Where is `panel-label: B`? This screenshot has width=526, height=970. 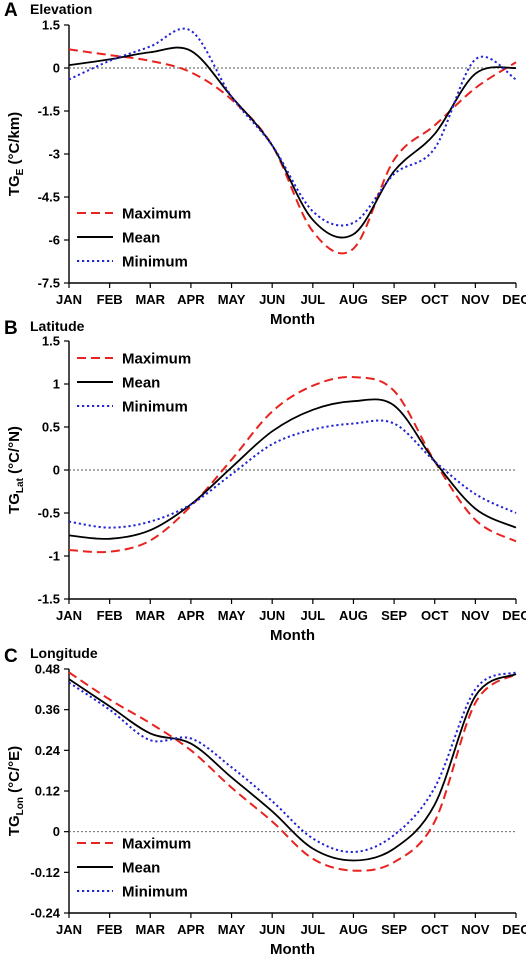 panel-label: B is located at coordinates (11, 328).